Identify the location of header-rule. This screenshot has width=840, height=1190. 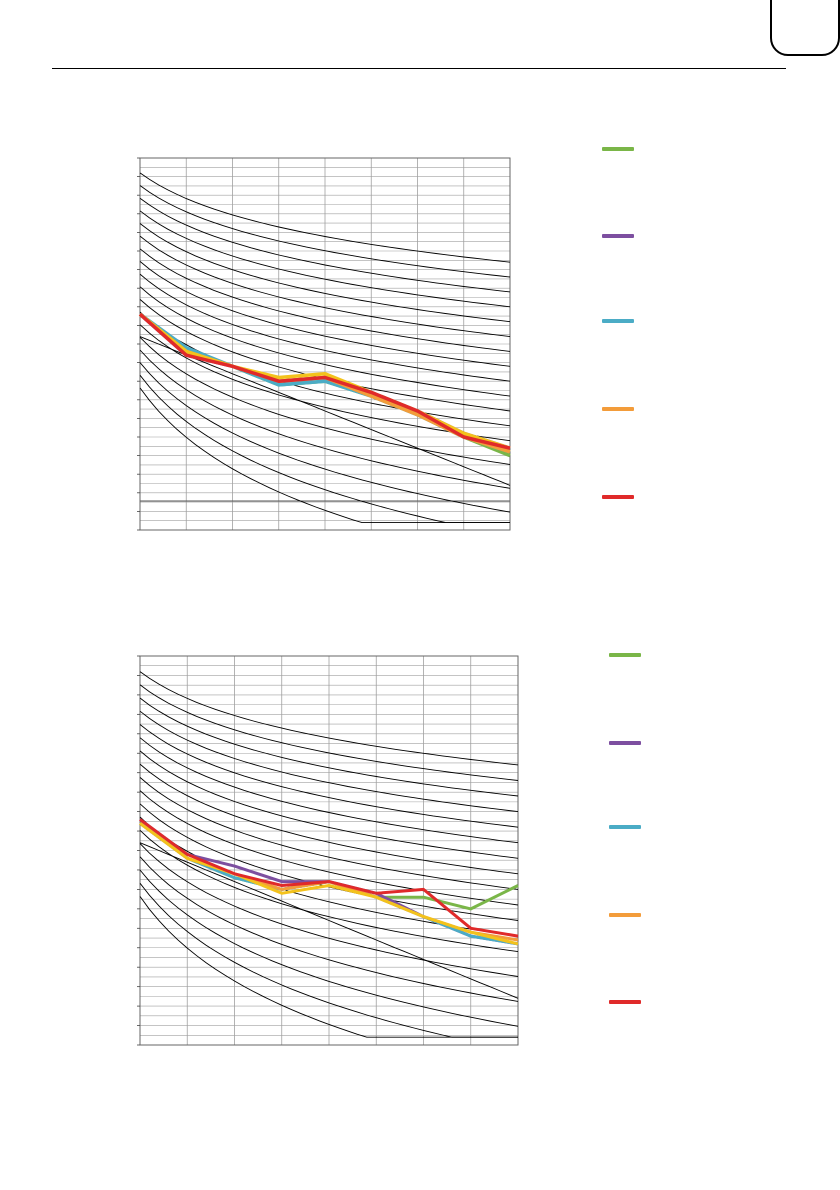
(419, 68).